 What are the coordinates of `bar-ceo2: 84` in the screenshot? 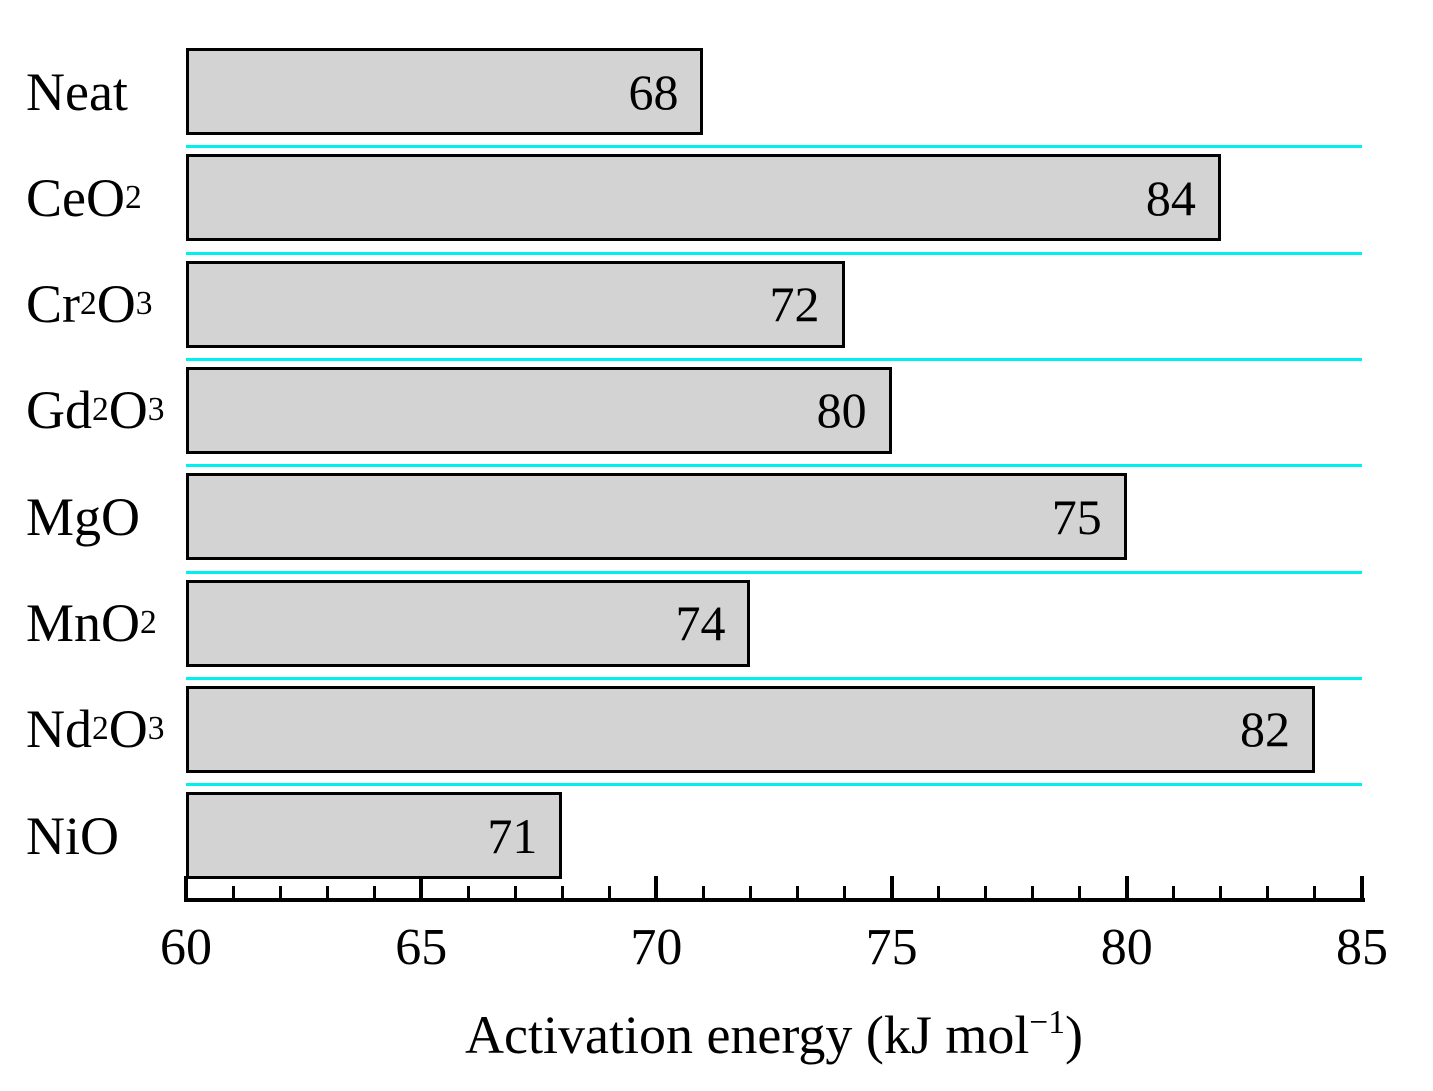 It's located at (703, 198).